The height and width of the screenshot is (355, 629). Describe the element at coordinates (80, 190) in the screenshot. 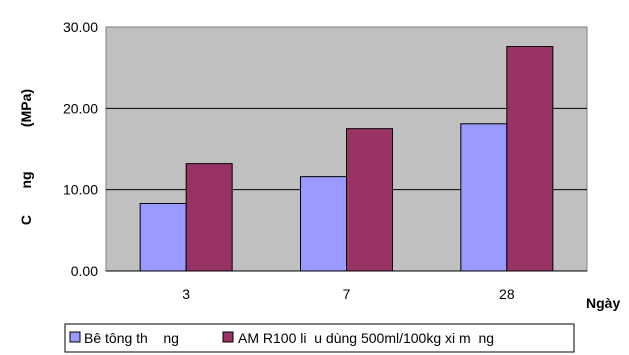

I see `y-tick-label: 10.00` at that location.